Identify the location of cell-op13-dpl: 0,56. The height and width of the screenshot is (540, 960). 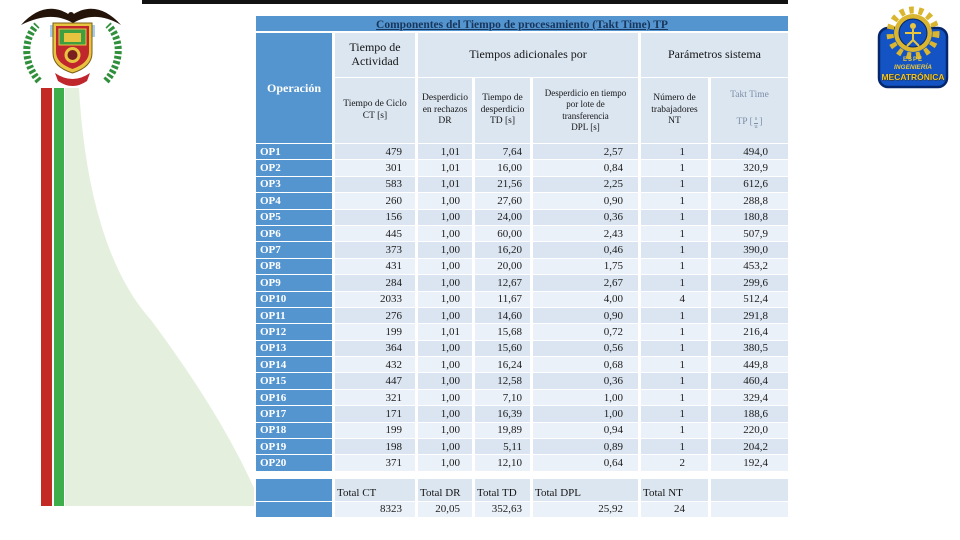
(585, 348).